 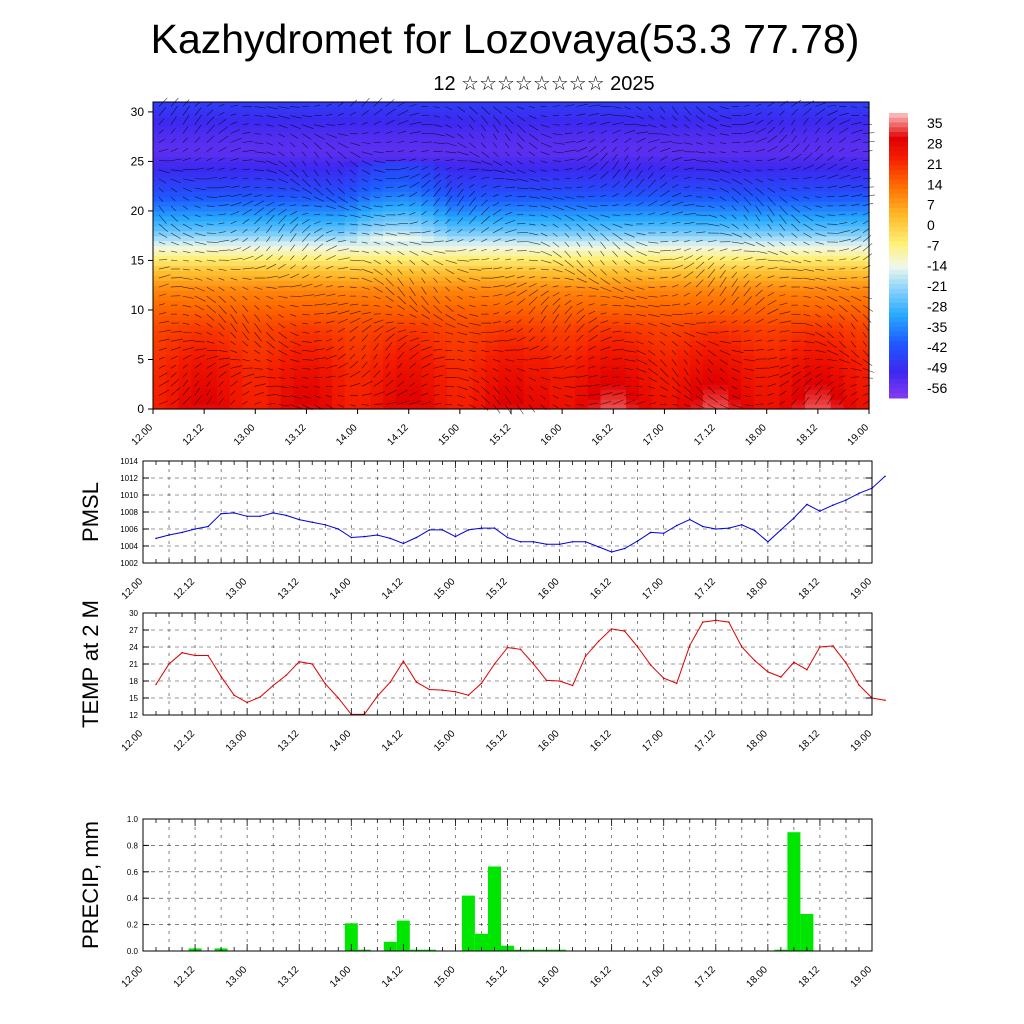 What do you see at coordinates (341, 977) in the screenshot?
I see `precip-x-tick-label: 14.00` at bounding box center [341, 977].